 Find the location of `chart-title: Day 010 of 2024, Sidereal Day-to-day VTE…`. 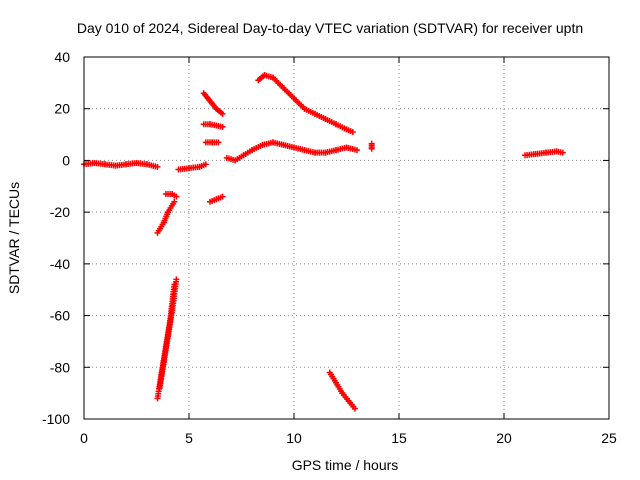

chart-title: Day 010 of 2024, Sidereal Day-to-day VTE… is located at coordinates (330, 28).